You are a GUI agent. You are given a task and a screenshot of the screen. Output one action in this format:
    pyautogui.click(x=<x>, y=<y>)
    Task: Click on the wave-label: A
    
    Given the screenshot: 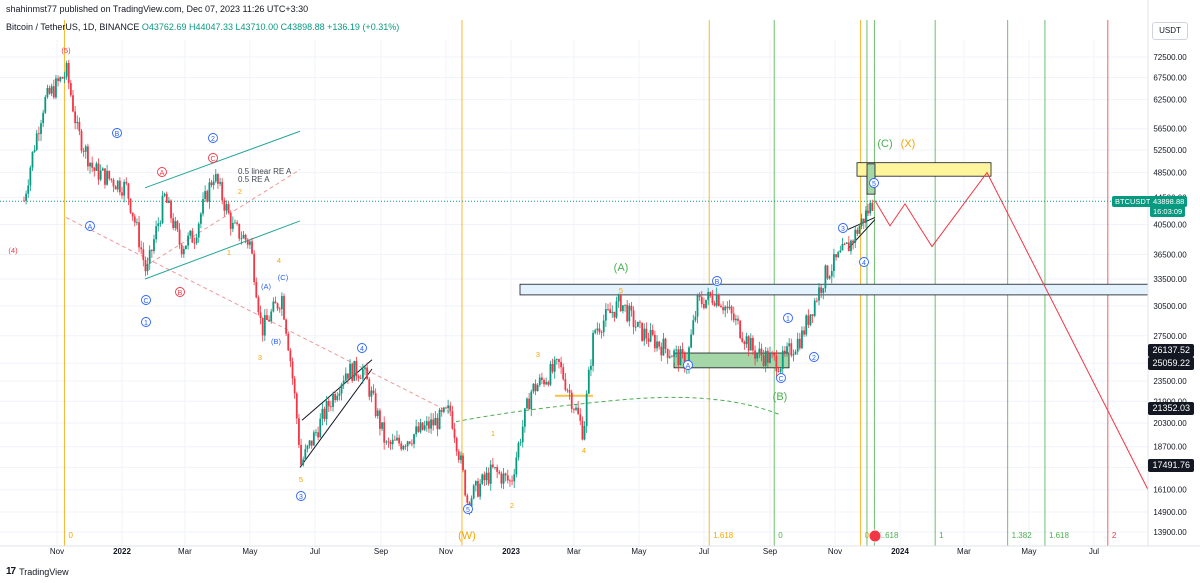 What is the action you would take?
    pyautogui.click(x=688, y=366)
    